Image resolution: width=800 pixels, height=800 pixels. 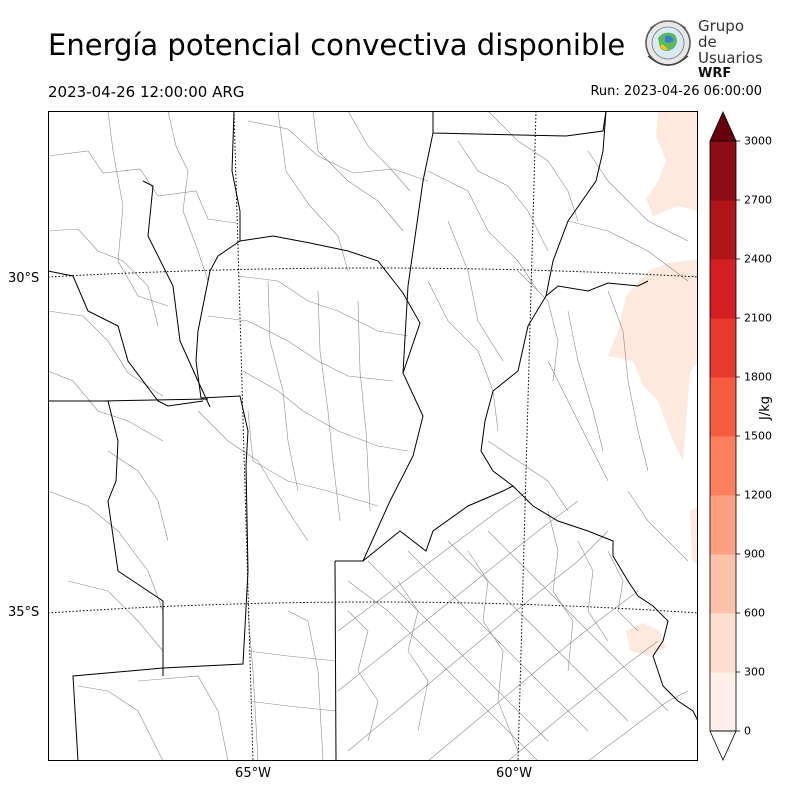 I want to click on chart-title: Energía potencial convectiva disponible, so click(x=337, y=45).